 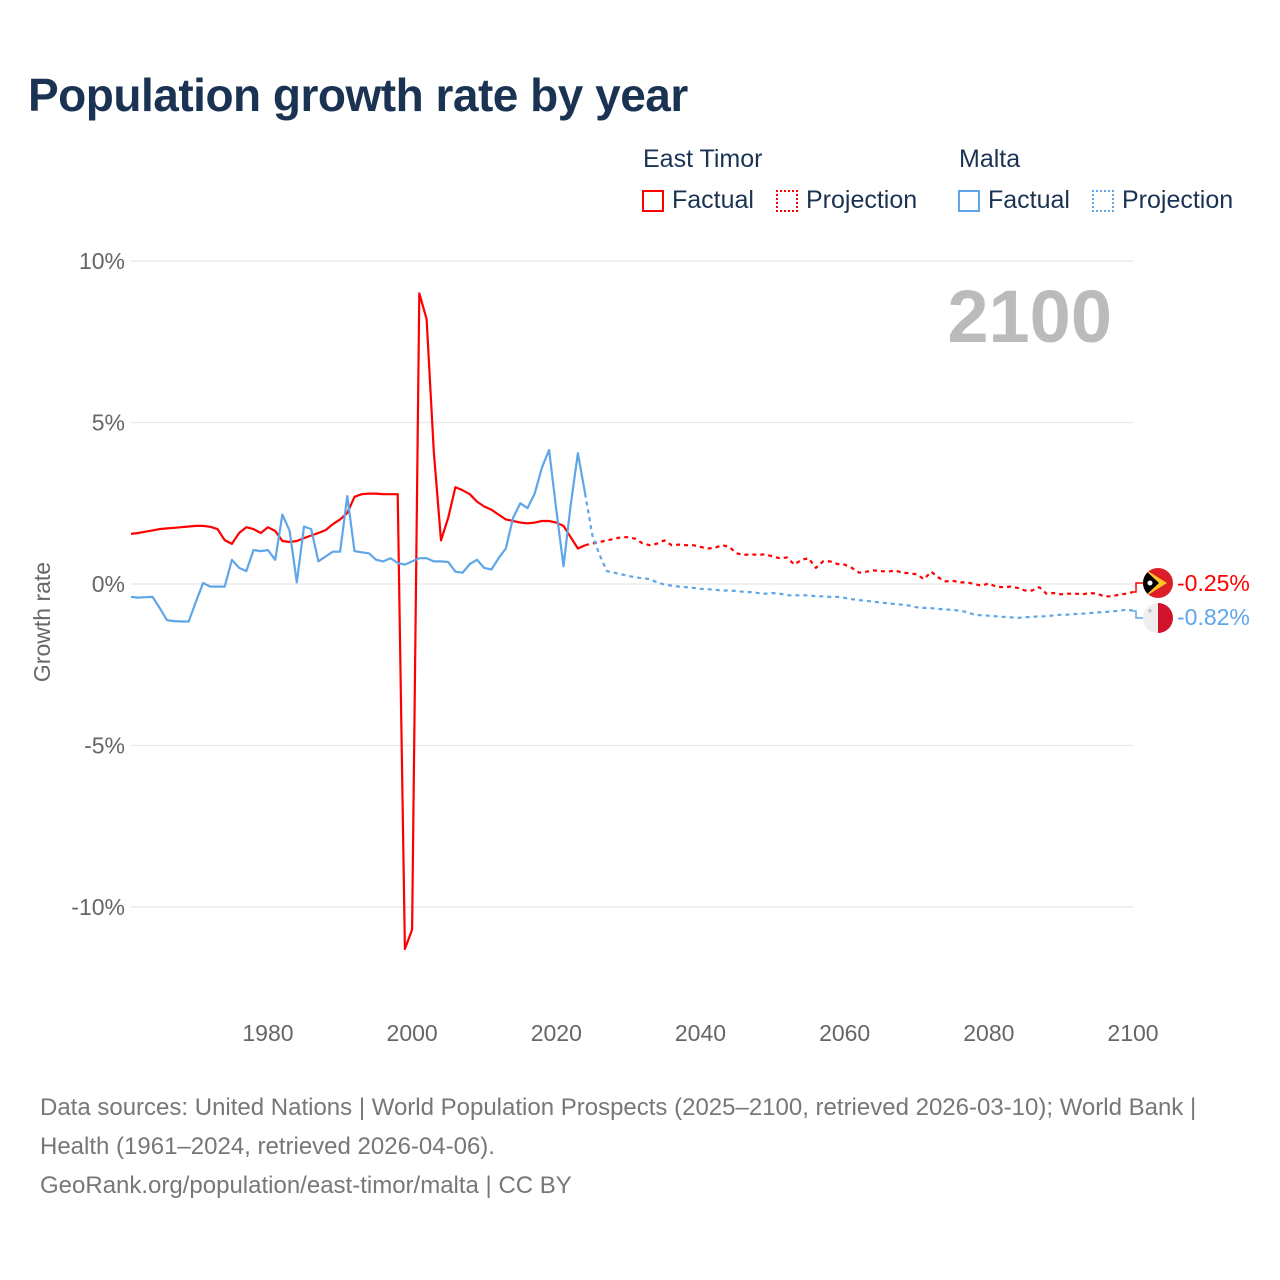 I want to click on malta-projection-line, so click(x=859, y=556).